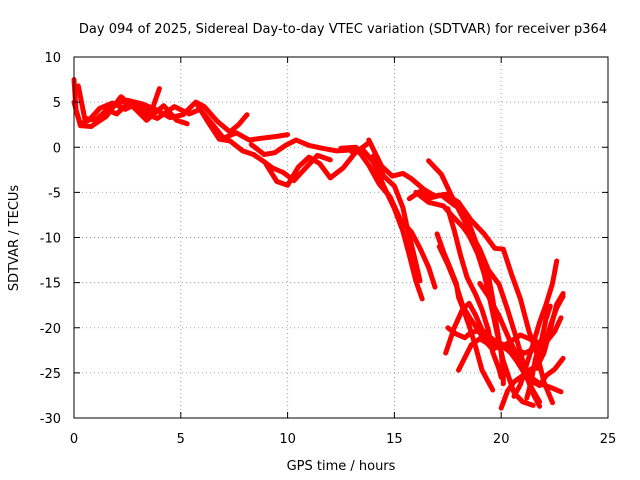 This screenshot has height=480, width=640. I want to click on series-sat-g, so click(315, 168).